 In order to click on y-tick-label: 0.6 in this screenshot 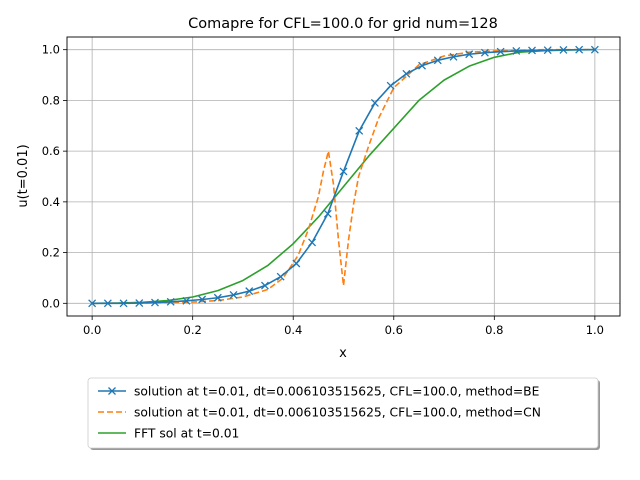, I will do `click(51, 151)`.